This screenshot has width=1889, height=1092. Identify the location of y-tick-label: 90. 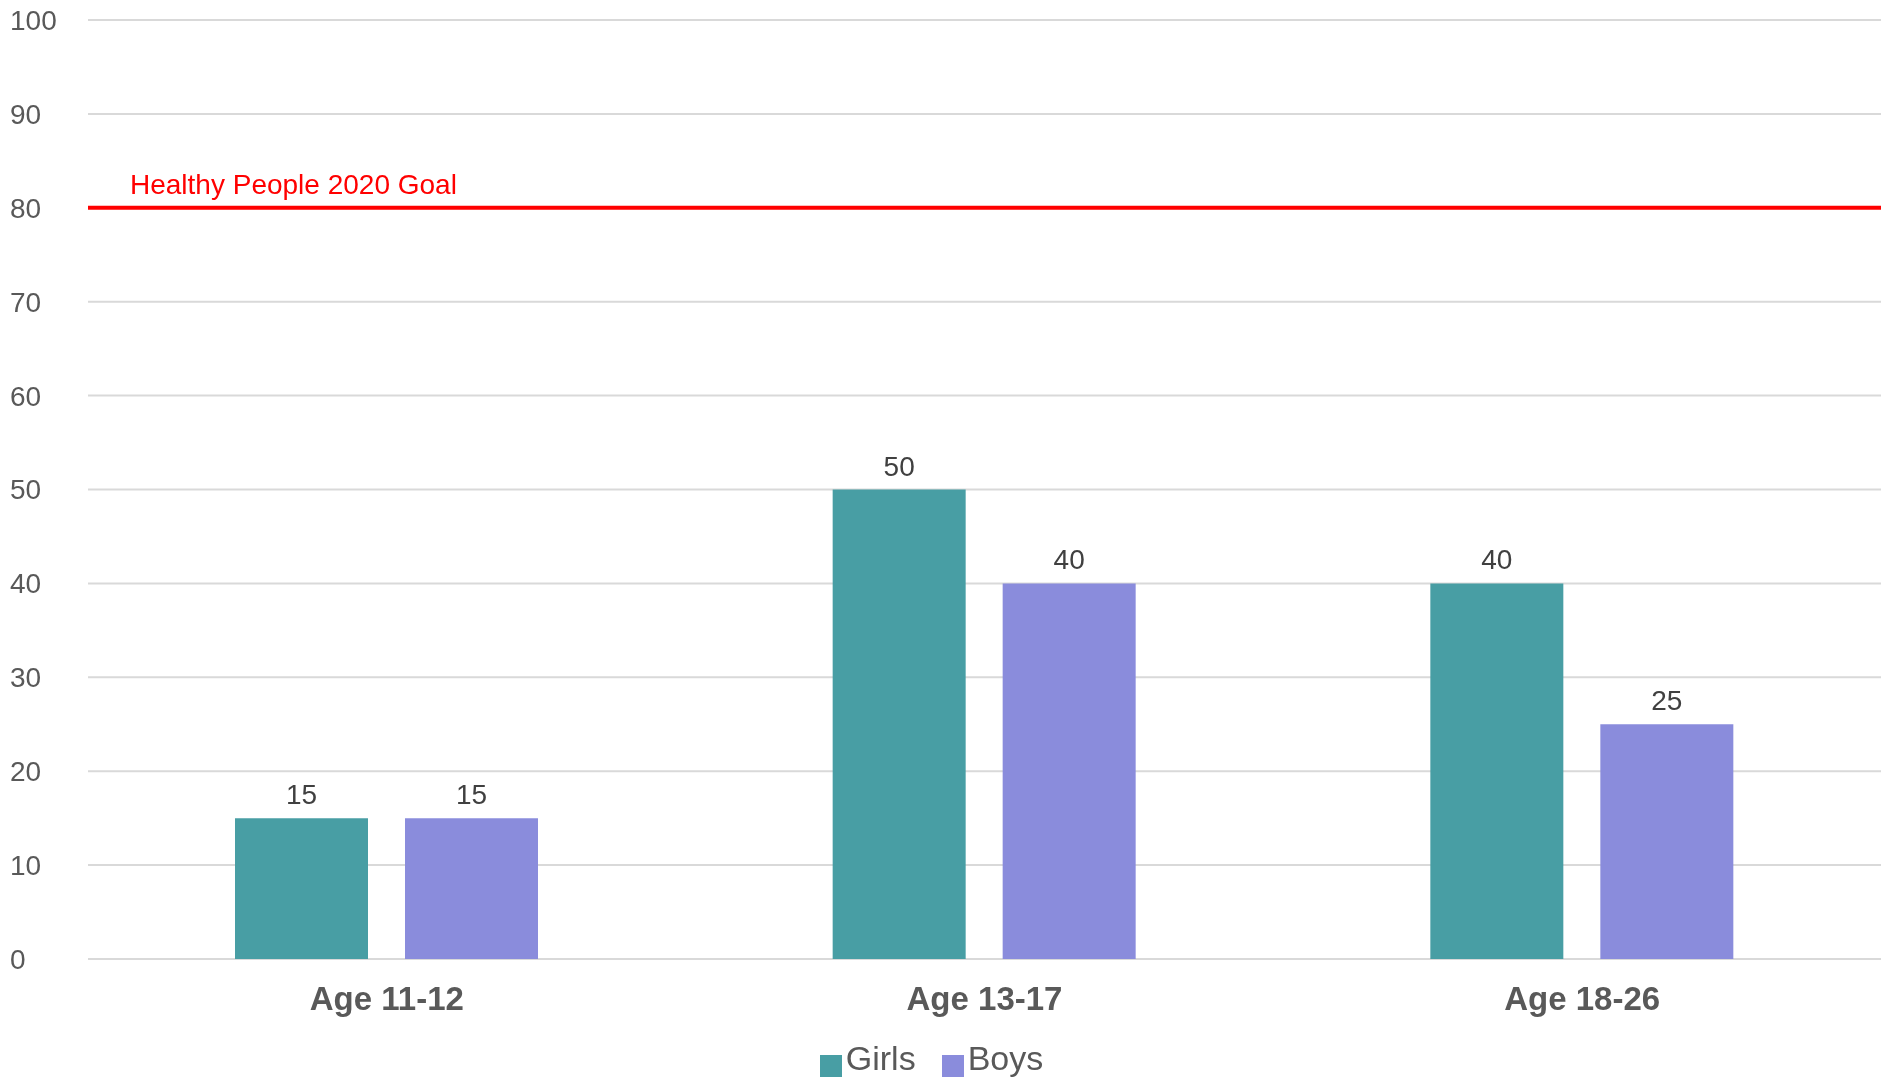
(26, 114).